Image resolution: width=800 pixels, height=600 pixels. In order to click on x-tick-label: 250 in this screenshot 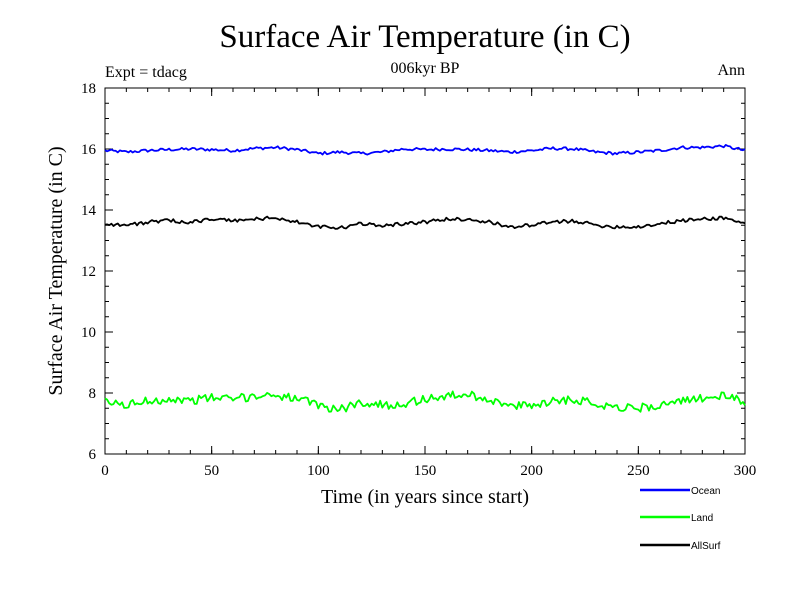, I will do `click(638, 471)`.